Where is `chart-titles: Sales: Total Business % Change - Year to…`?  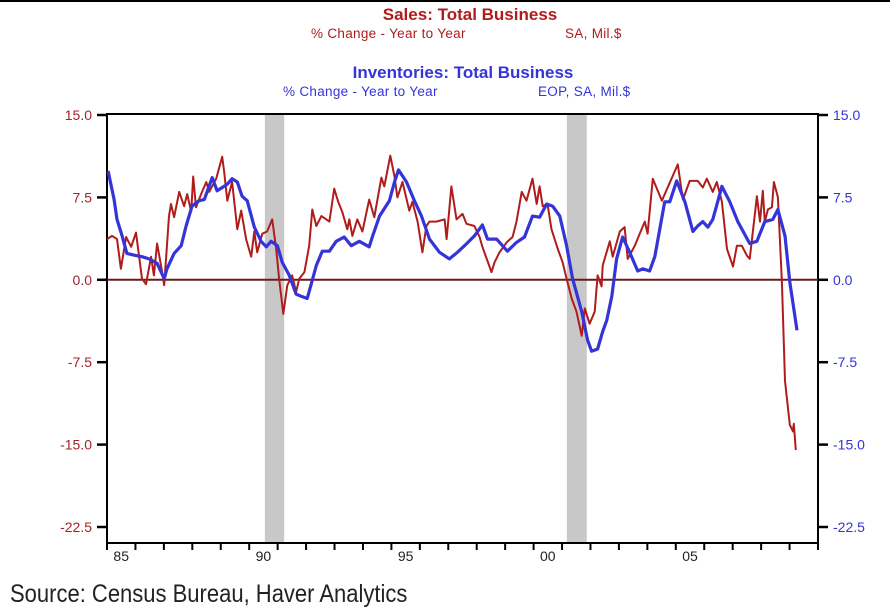
chart-titles: Sales: Total Business % Change - Year to… is located at coordinates (457, 52).